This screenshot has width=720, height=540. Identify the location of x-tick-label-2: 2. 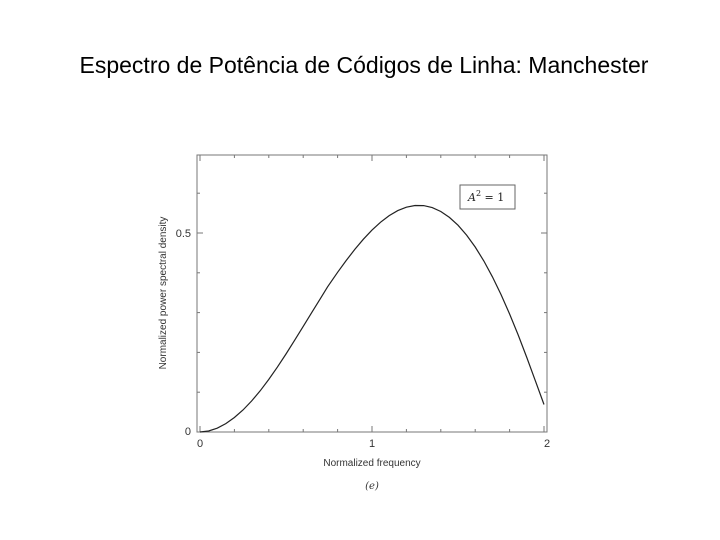
(547, 444).